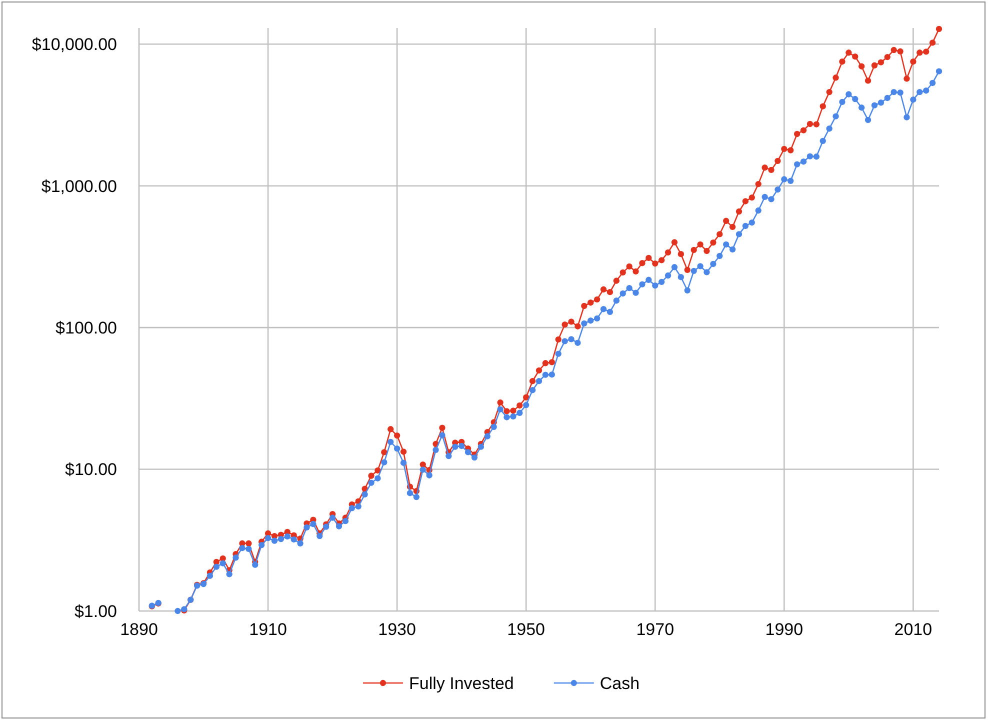 The height and width of the screenshot is (721, 988). I want to click on legend-label: Cash, so click(620, 683).